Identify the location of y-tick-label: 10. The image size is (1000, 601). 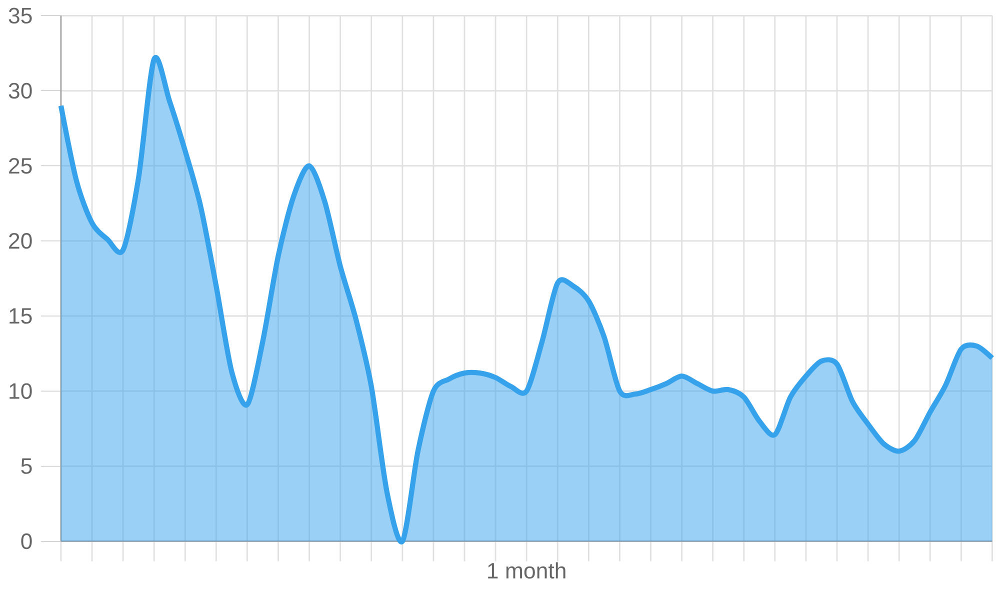
(21, 391).